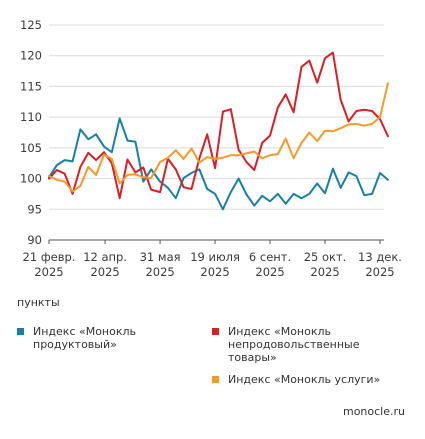  What do you see at coordinates (215, 257) in the screenshot?
I see `x-tick-label: 19 июля` at bounding box center [215, 257].